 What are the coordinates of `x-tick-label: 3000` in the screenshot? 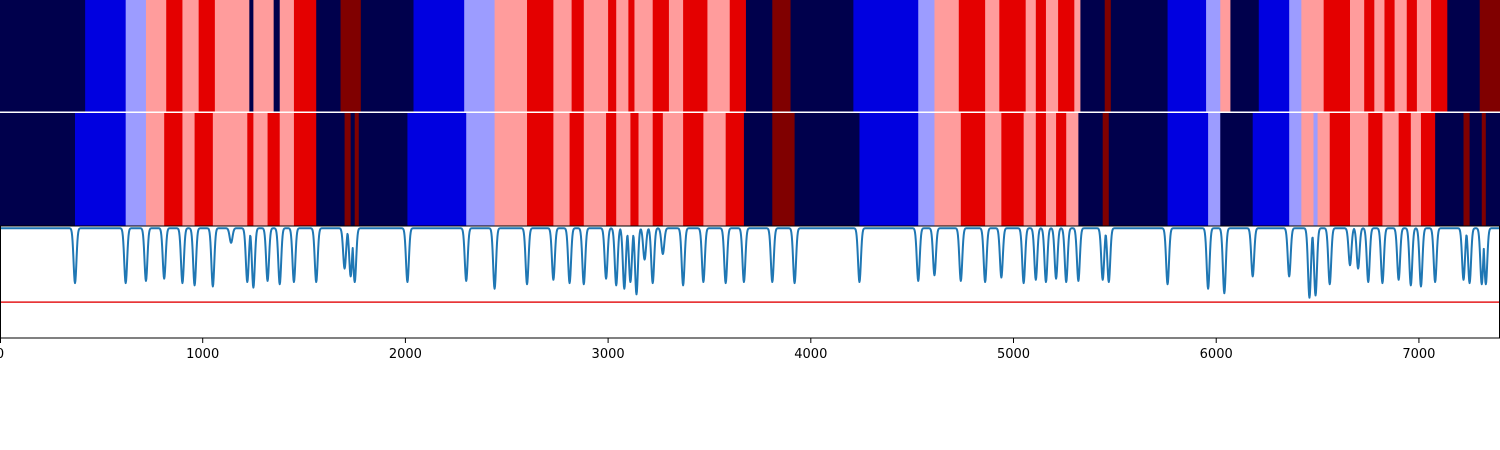 It's located at (608, 354).